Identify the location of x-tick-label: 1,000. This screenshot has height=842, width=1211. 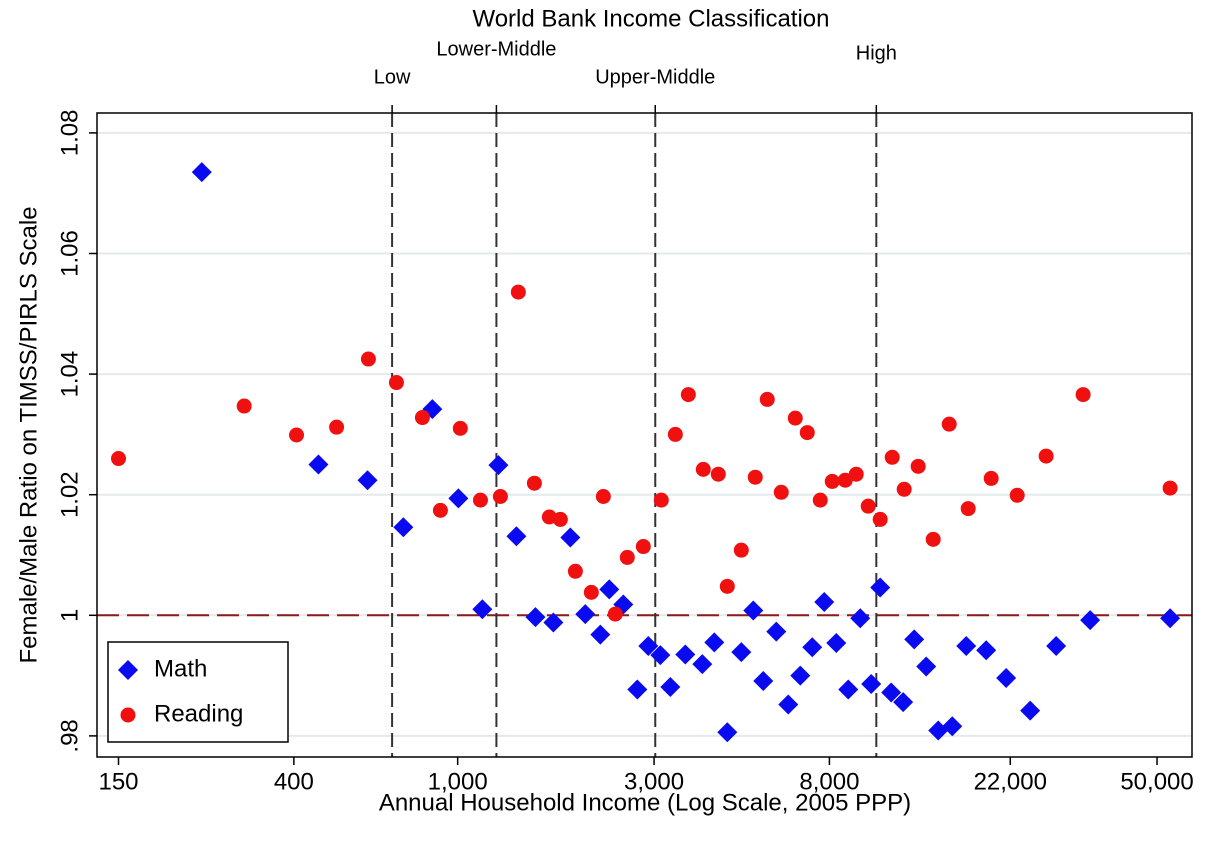
(458, 781).